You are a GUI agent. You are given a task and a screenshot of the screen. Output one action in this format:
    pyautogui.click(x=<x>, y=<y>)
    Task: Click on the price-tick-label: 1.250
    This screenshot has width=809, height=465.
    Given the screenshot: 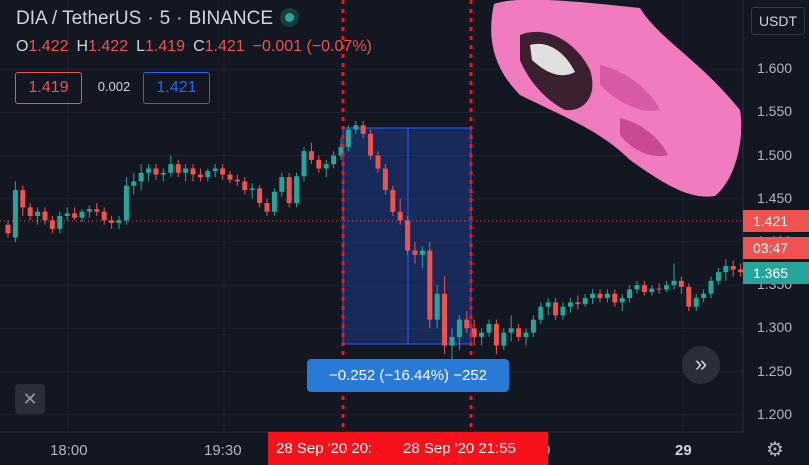 What is the action you would take?
    pyautogui.click(x=775, y=370)
    